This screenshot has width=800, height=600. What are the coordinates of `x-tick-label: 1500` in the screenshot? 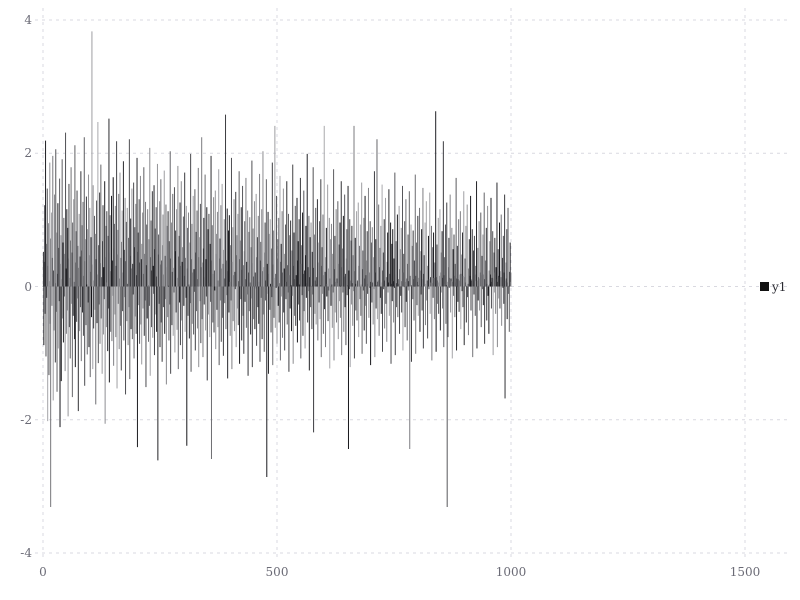 It's located at (745, 572).